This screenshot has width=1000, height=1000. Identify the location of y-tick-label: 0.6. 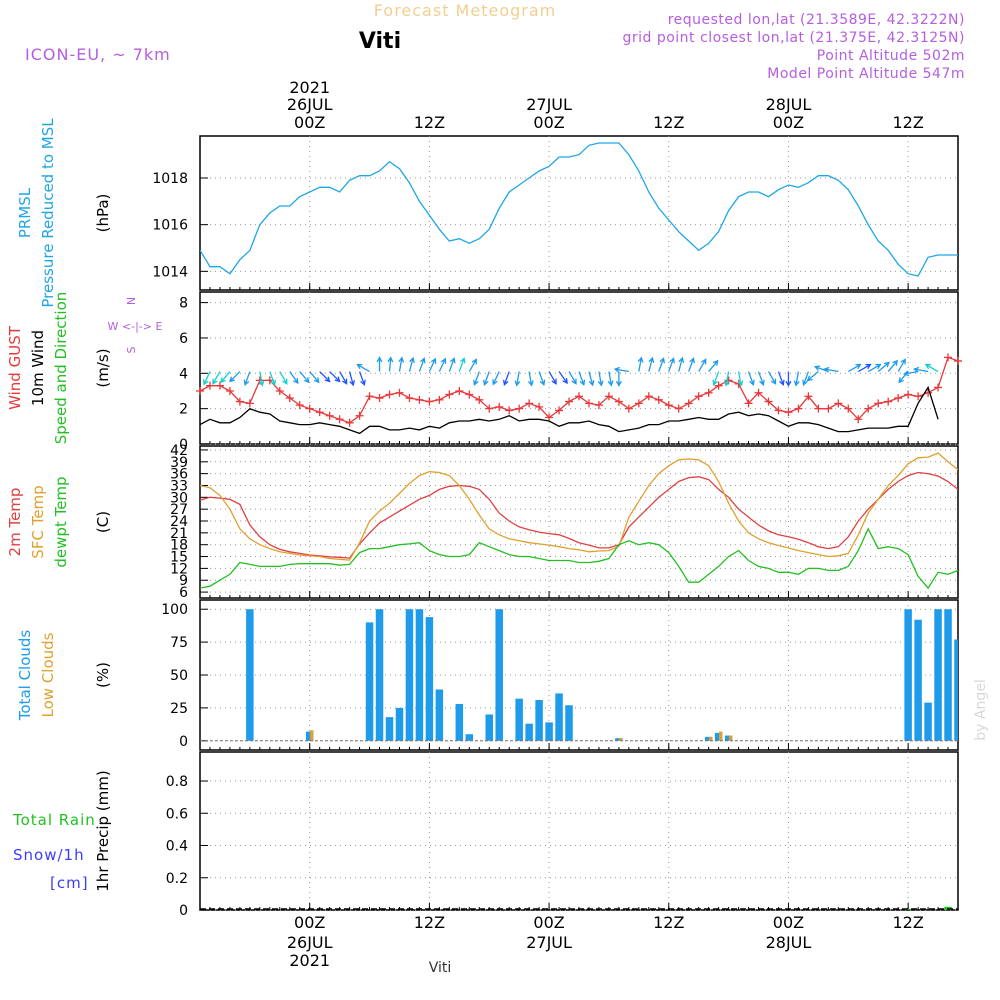
(177, 814).